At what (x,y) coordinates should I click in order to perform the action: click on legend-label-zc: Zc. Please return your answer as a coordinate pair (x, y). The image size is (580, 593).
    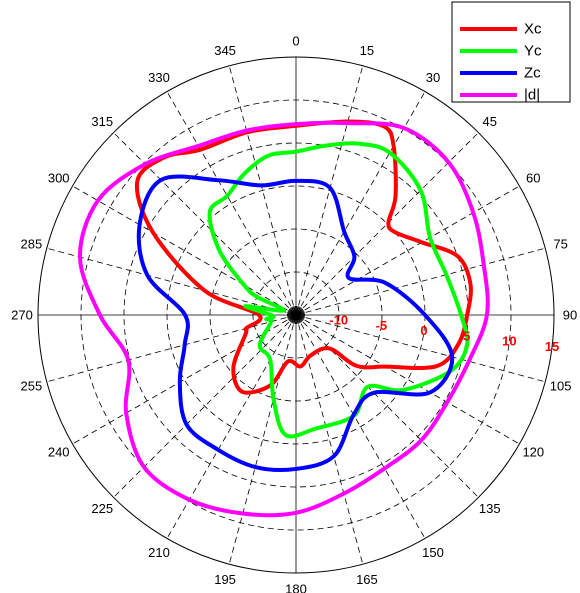
    Looking at the image, I should click on (532, 73).